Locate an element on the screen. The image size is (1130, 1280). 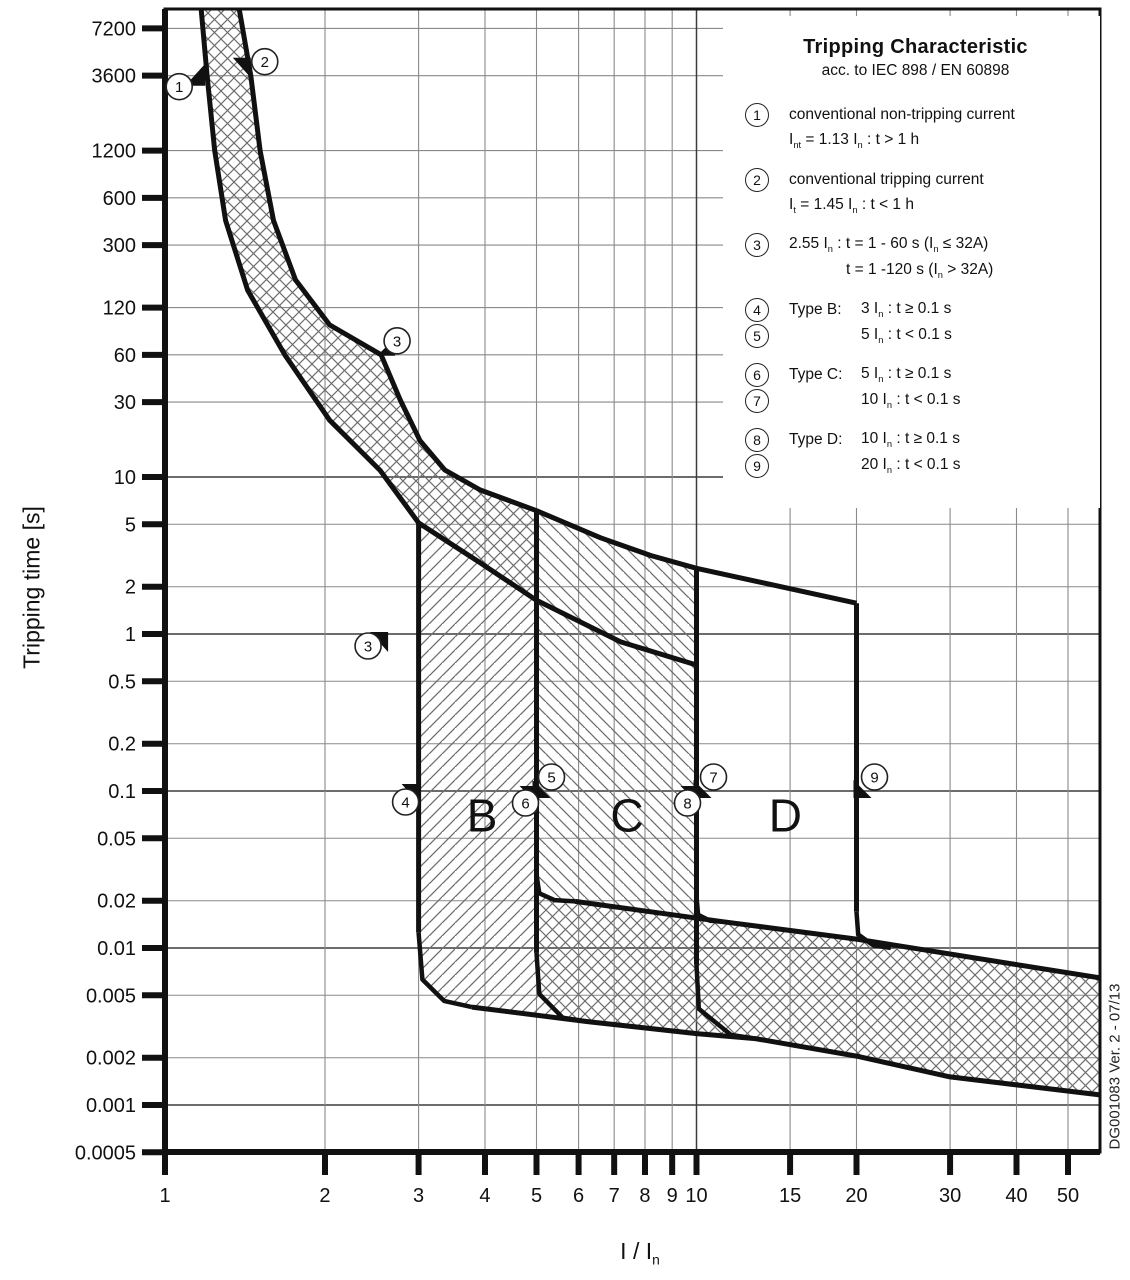
legend-line: t = 1 -120 s (In > 32A) is located at coordinates (920, 271).